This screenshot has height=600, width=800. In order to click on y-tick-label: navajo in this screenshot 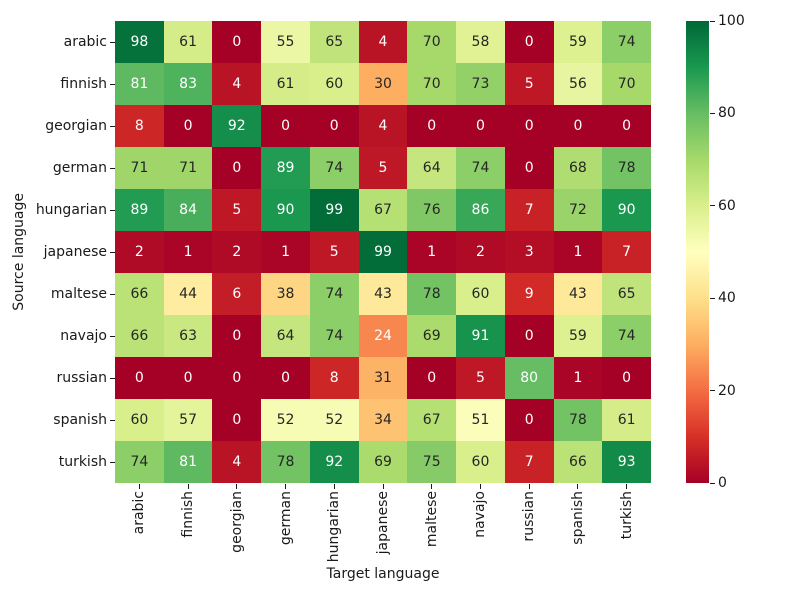, I will do `click(83, 336)`.